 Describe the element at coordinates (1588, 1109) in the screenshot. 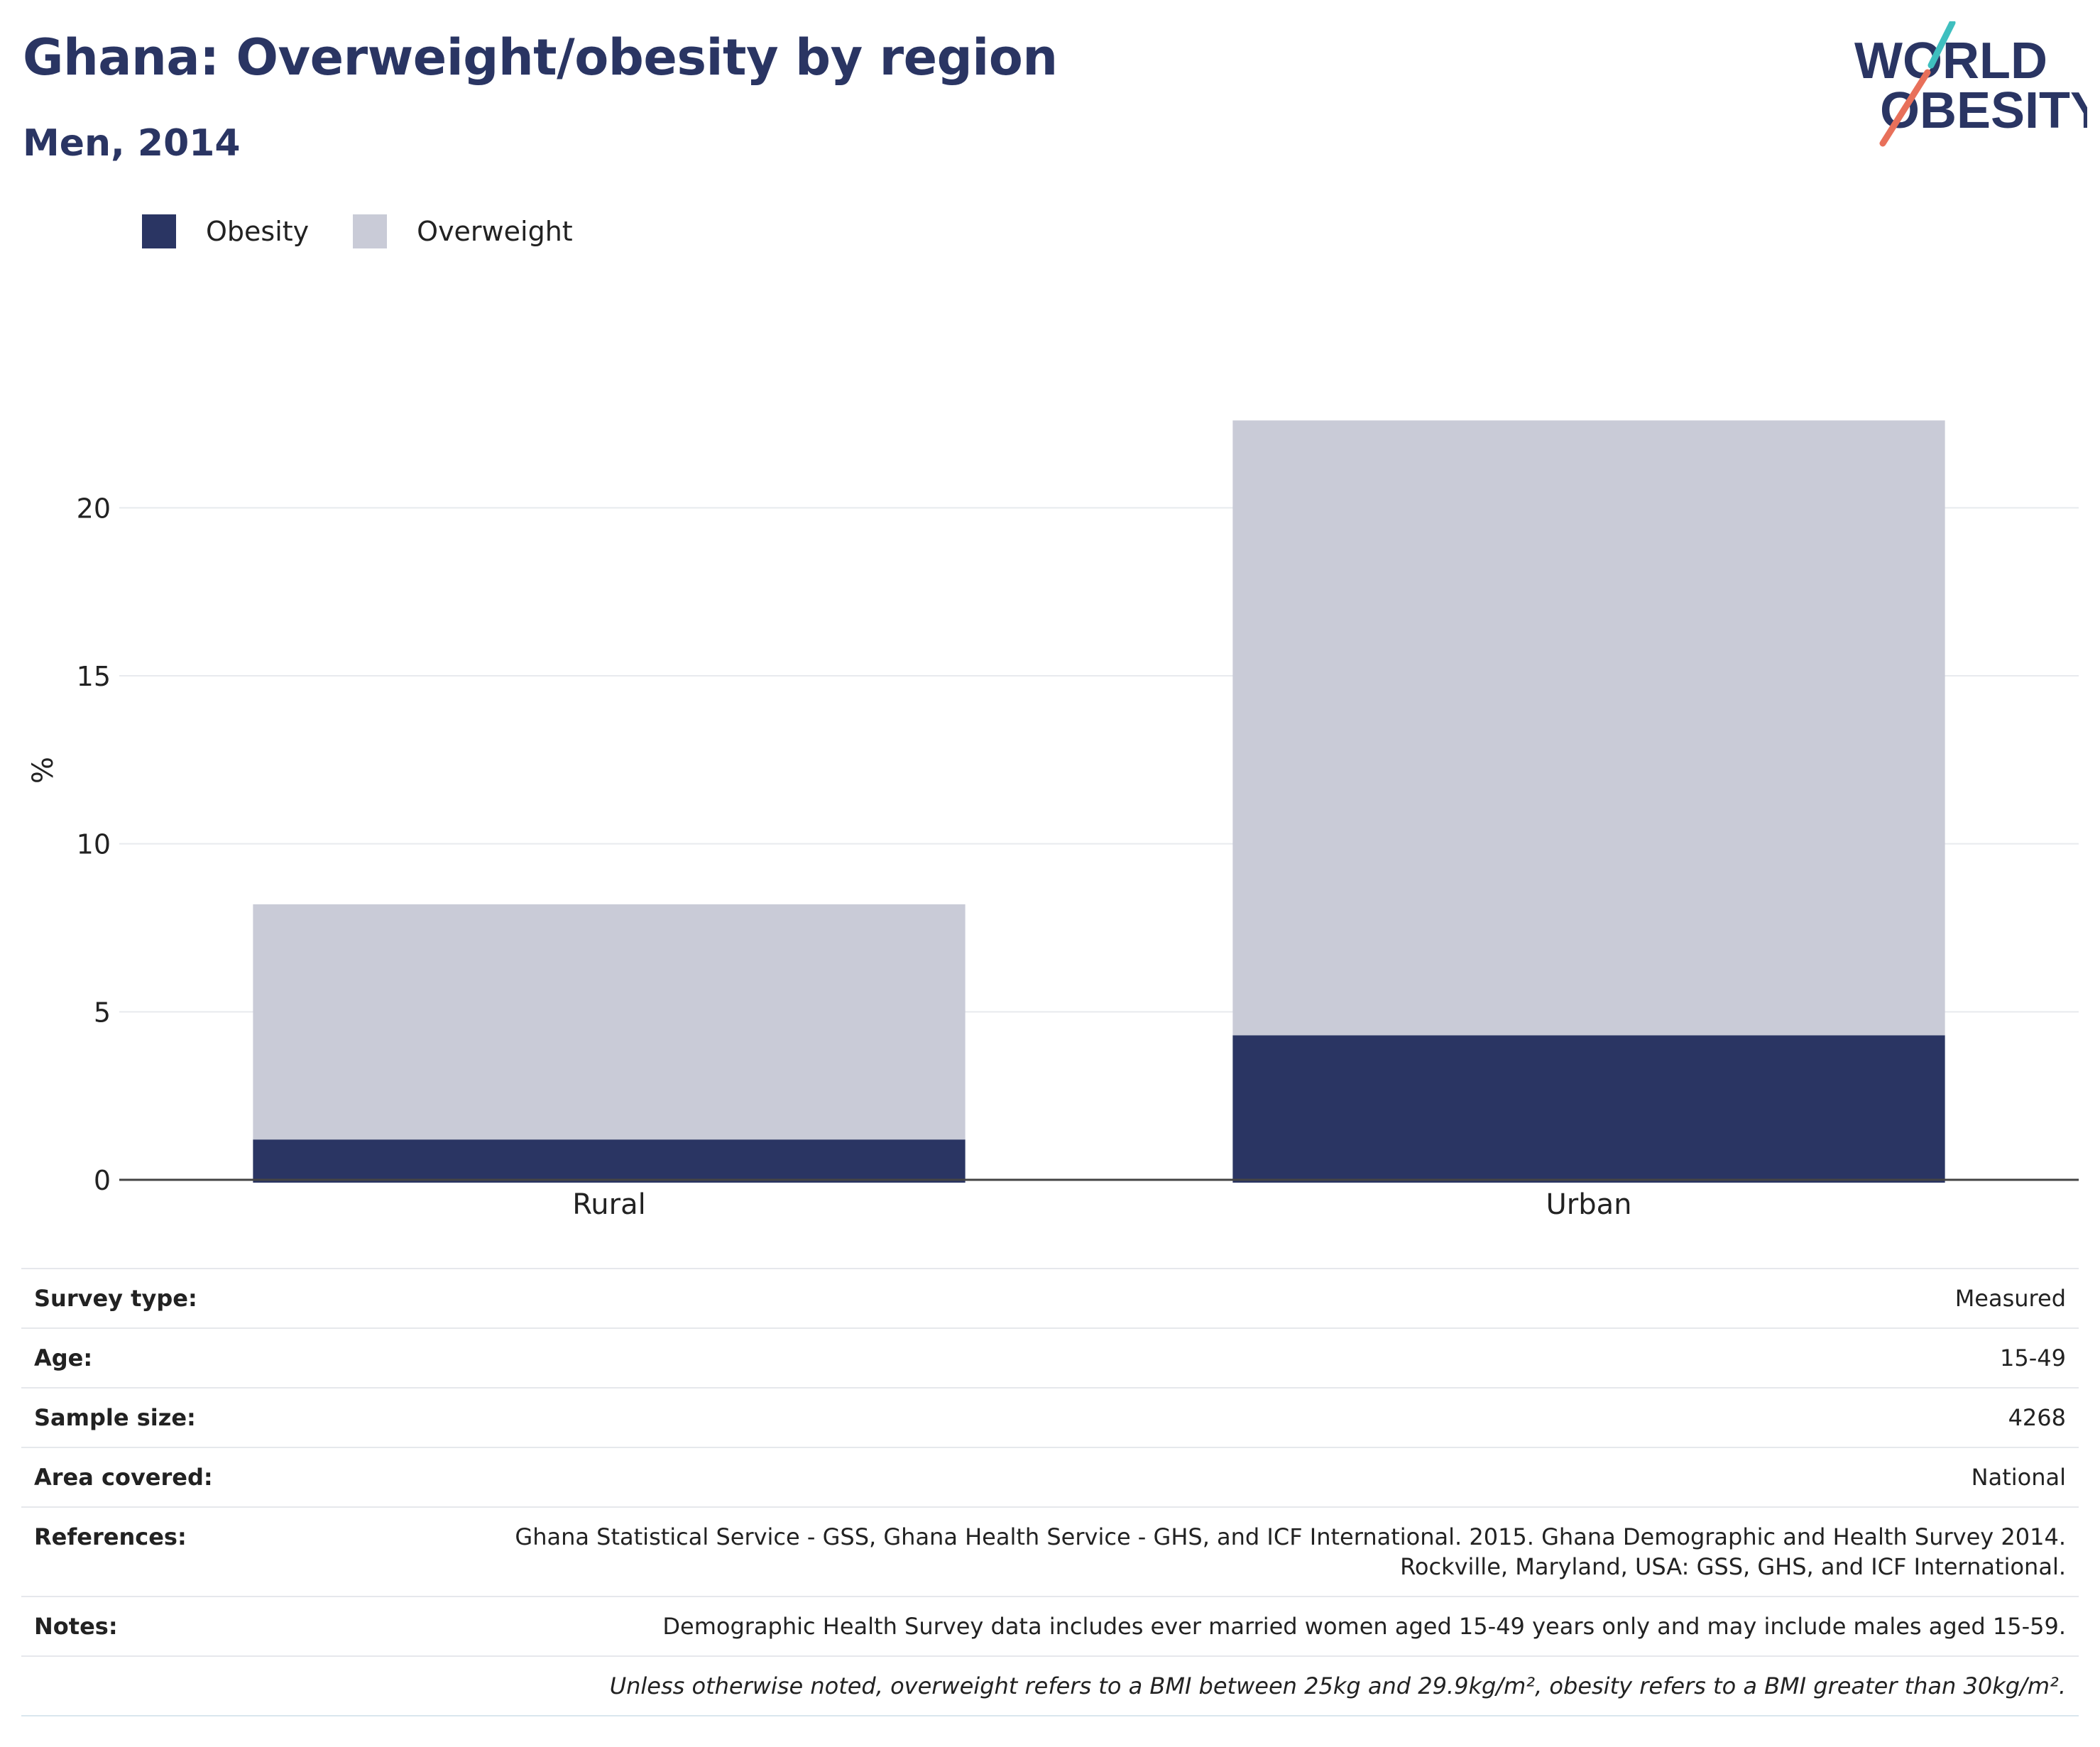

I see `bar-urban-obesity` at that location.